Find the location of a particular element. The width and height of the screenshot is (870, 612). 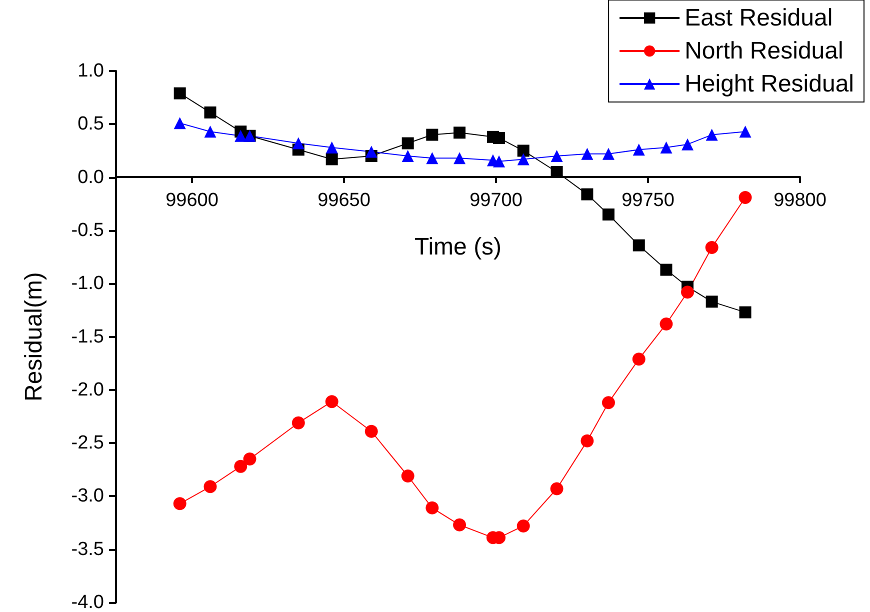

y-tick-label: -2.5 is located at coordinates (87, 443).